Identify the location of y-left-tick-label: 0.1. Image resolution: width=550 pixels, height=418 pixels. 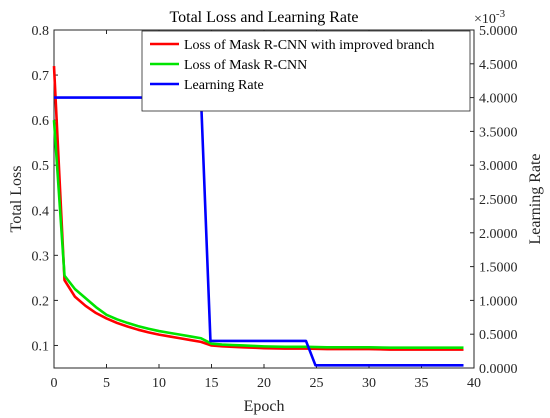
(41, 346).